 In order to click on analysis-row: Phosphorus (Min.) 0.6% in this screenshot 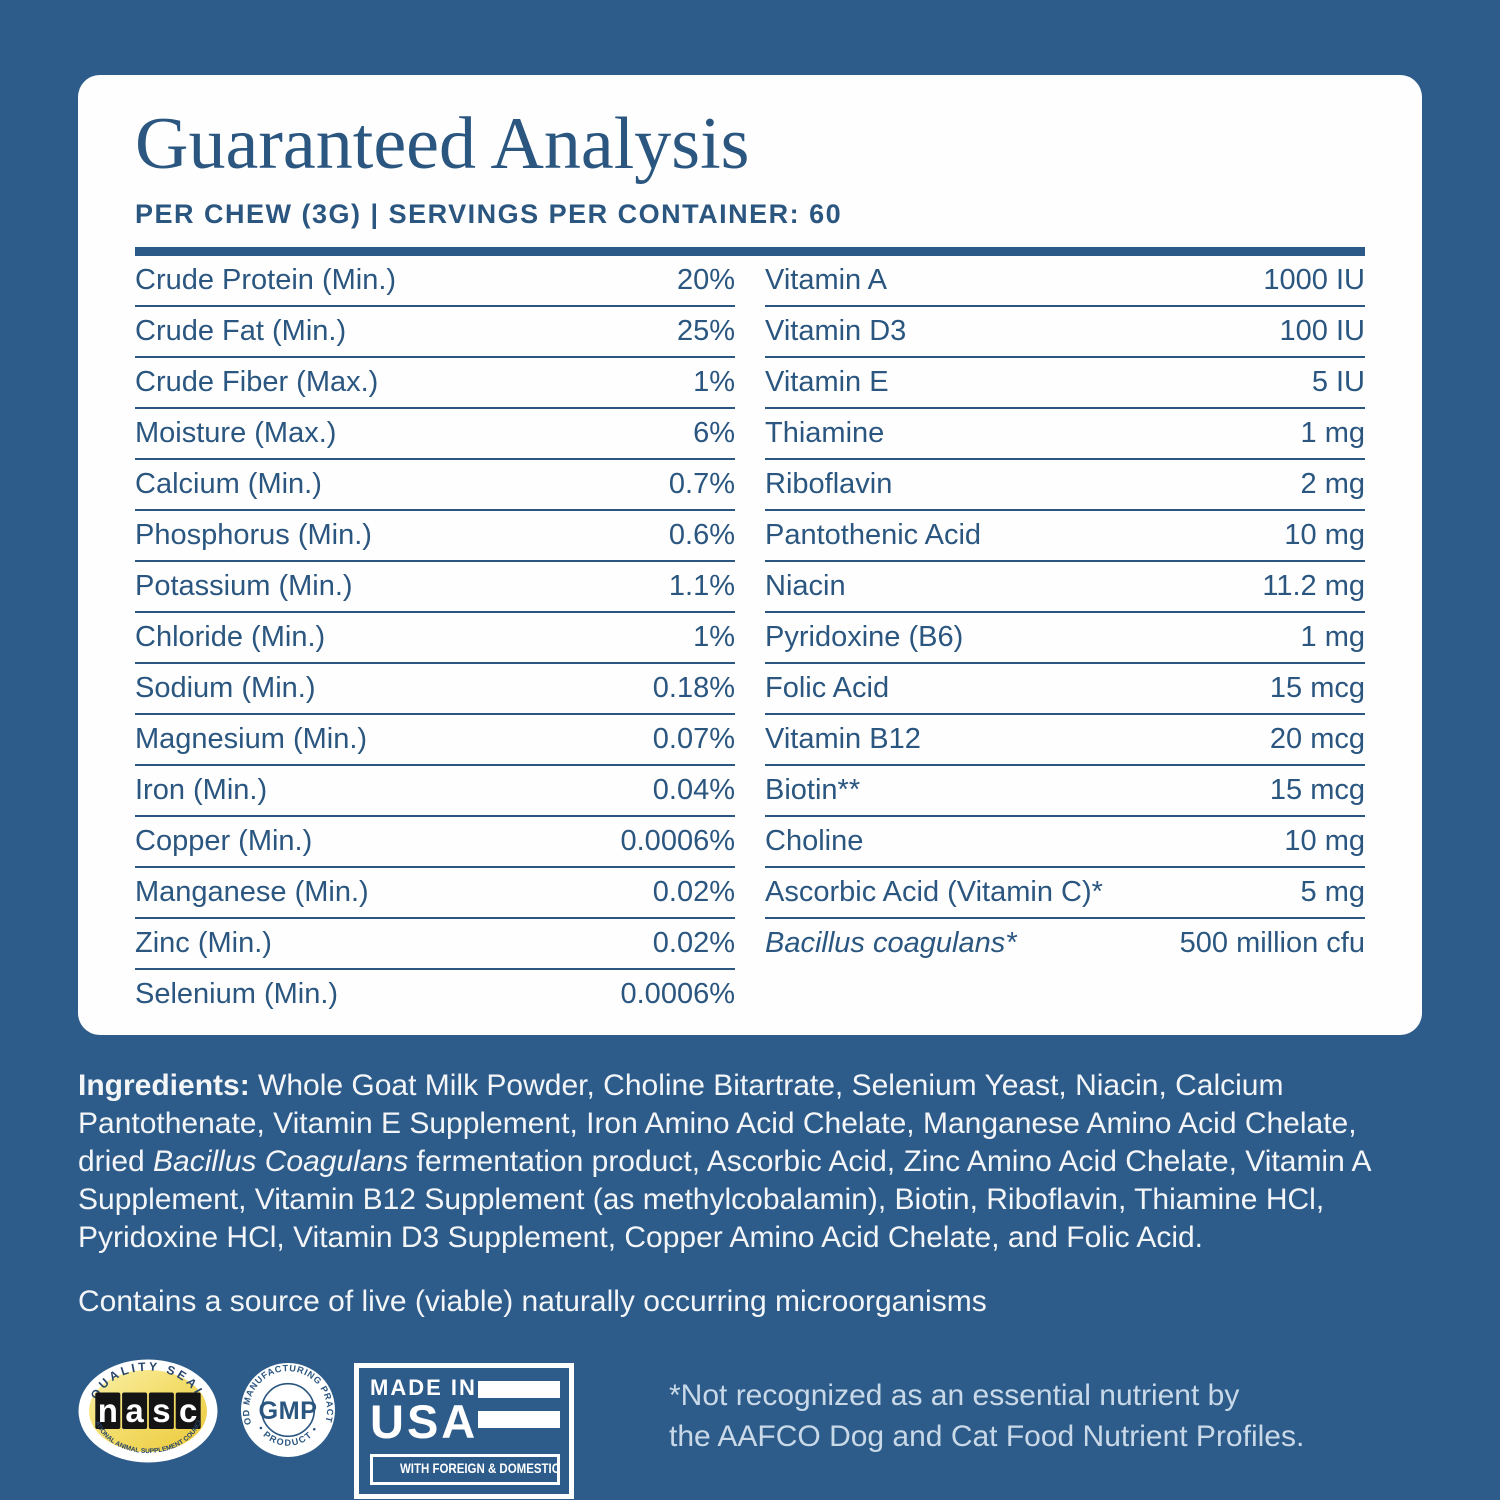, I will do `click(435, 536)`.